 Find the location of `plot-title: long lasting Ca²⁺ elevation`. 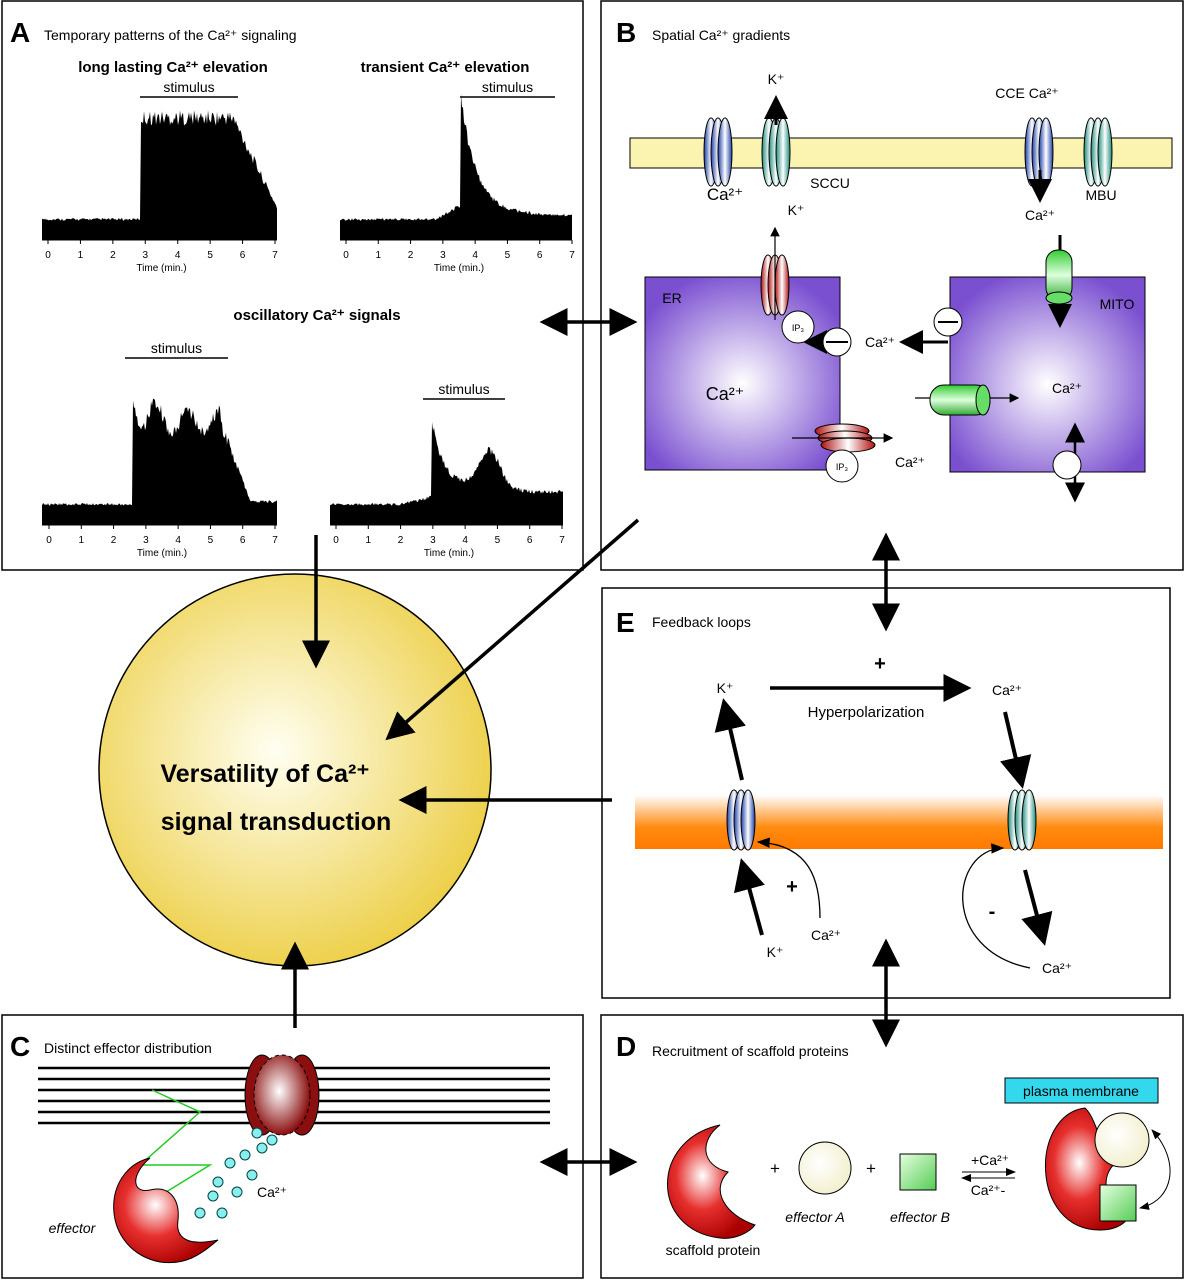

plot-title: long lasting Ca²⁺ elevation is located at coordinates (173, 67).